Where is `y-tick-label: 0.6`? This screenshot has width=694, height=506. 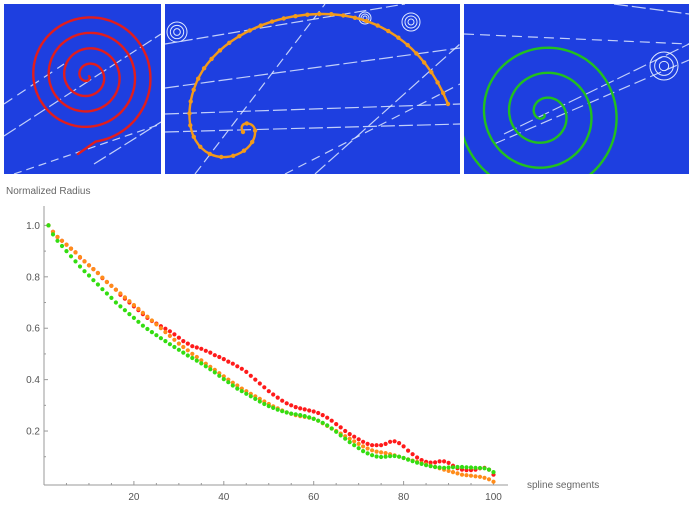
y-tick-label: 0.6 is located at coordinates (33, 329).